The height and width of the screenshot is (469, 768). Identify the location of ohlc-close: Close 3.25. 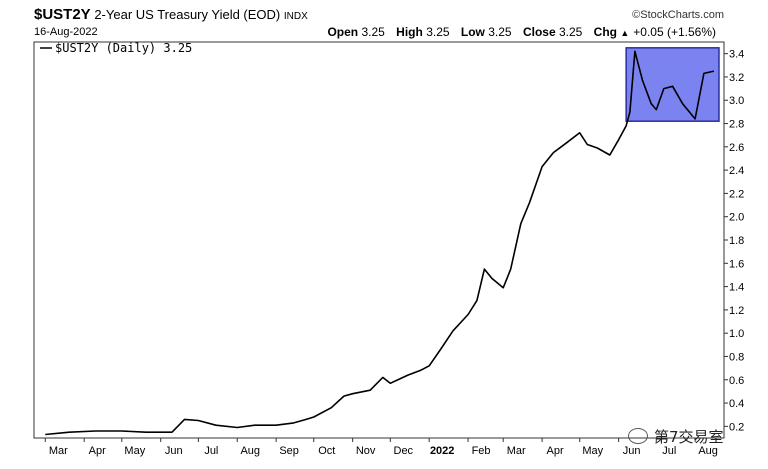
(552, 32).